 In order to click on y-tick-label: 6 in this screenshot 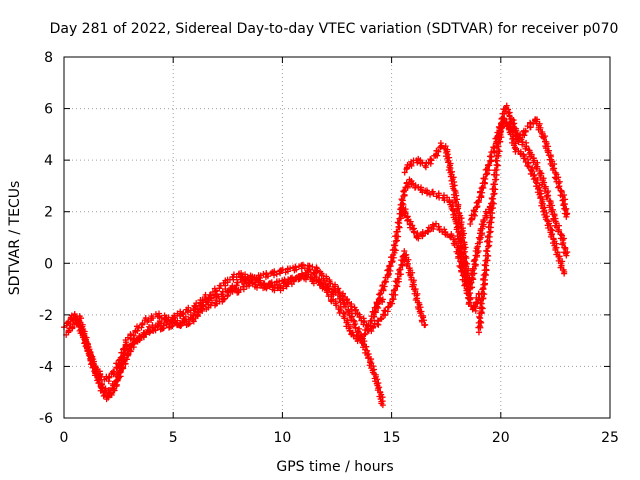, I will do `click(48, 110)`.